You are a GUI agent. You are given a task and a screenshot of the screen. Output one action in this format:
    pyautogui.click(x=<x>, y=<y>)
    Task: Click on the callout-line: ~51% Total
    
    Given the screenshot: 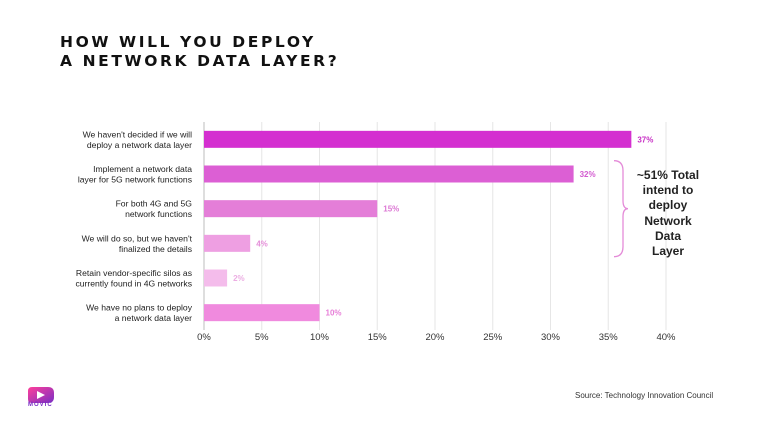 What is the action you would take?
    pyautogui.click(x=668, y=175)
    